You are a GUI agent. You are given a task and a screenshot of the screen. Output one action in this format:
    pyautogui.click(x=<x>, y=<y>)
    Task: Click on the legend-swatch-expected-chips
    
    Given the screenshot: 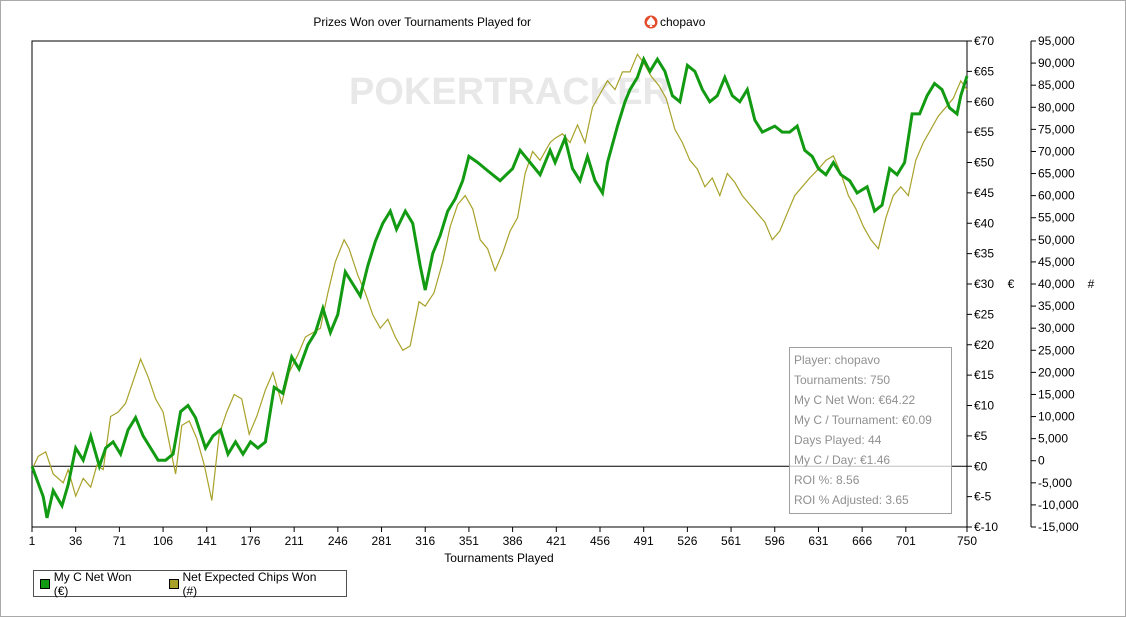 What is the action you would take?
    pyautogui.click(x=173, y=583)
    